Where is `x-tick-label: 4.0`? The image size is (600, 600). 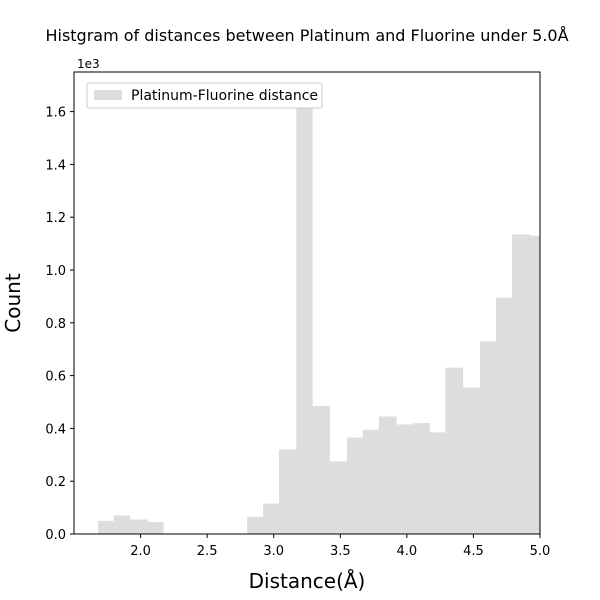
x-tick-label: 4.0 is located at coordinates (407, 551).